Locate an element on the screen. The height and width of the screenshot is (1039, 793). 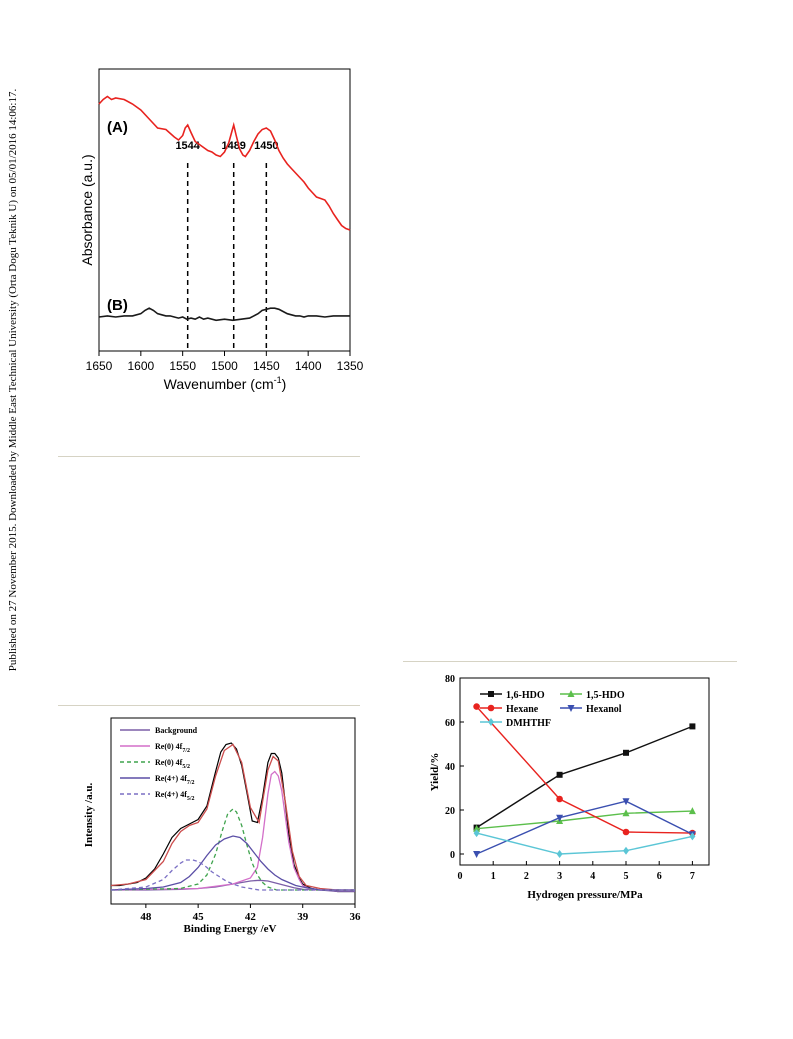
ir-peak-label: 1544 is located at coordinates (187, 146).